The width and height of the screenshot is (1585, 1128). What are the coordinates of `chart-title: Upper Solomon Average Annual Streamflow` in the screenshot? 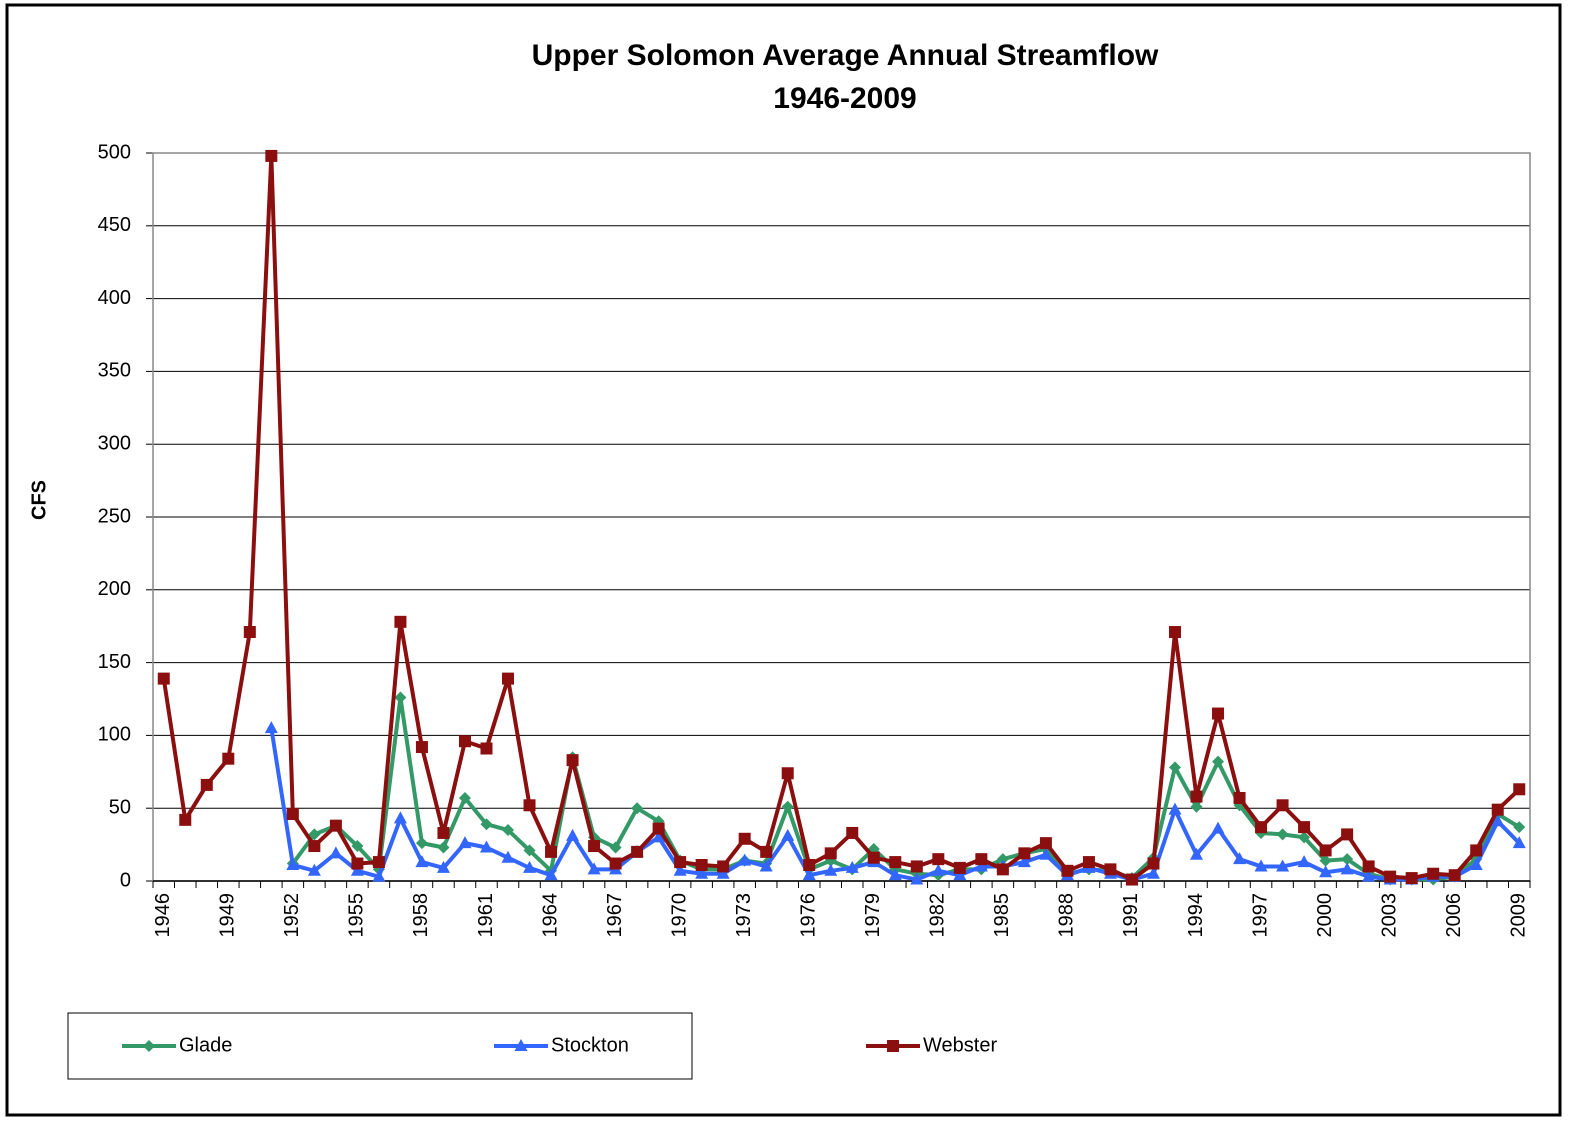 It's located at (845, 55).